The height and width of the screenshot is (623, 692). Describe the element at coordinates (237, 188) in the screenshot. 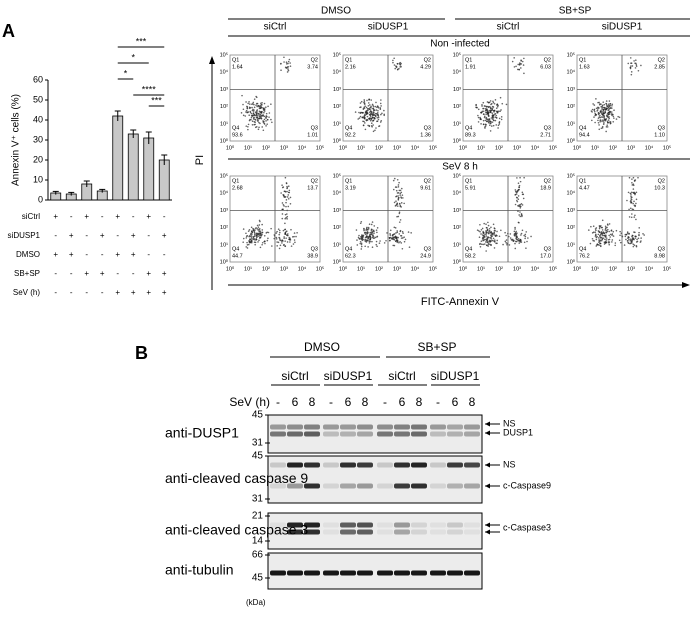

I see `quadrant-value: 2.68` at that location.